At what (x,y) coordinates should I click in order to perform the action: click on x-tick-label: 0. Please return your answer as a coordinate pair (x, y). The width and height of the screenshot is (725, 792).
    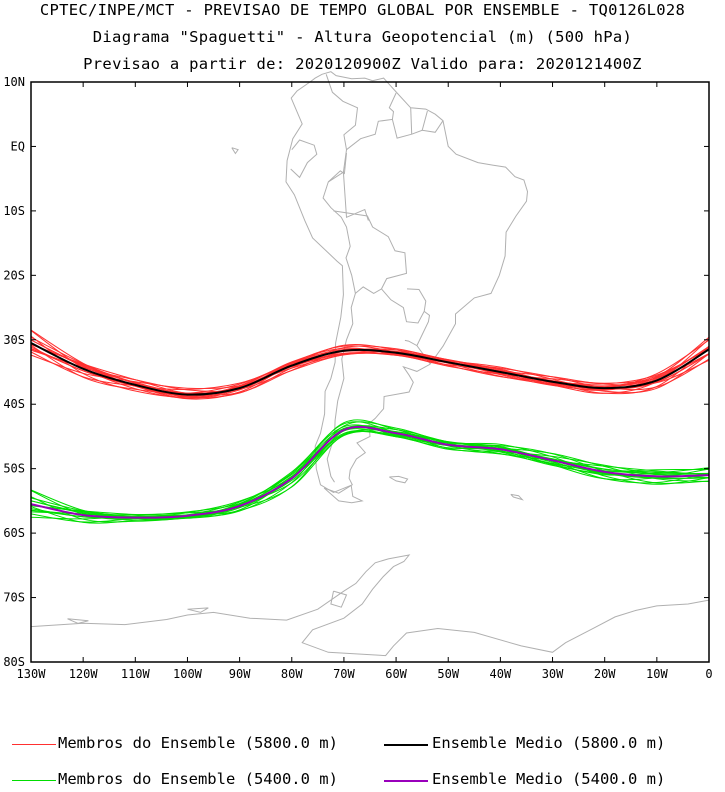
    Looking at the image, I should click on (708, 674).